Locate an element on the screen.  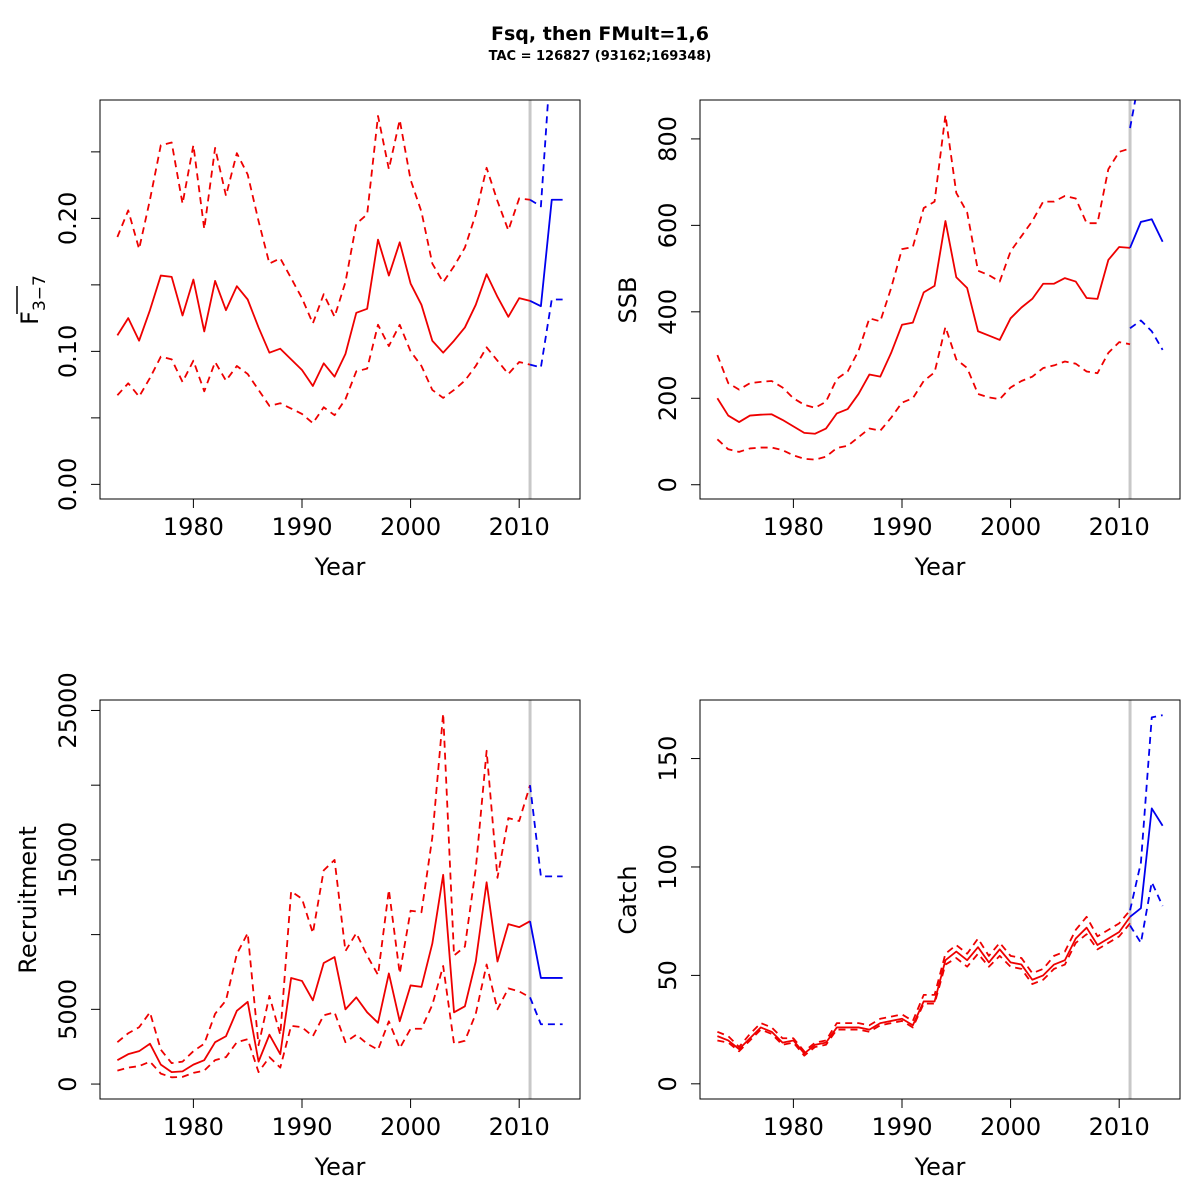
panel-recruitment-xtick-label-2000: 2000 is located at coordinates (410, 1127).